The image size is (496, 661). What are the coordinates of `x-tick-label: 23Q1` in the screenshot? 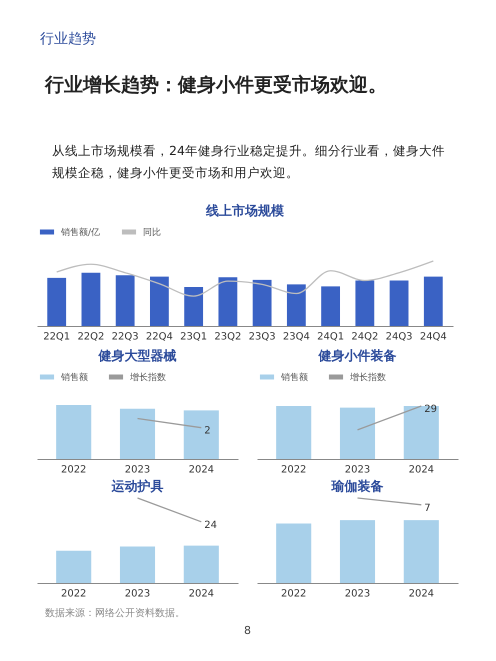 It's located at (194, 337).